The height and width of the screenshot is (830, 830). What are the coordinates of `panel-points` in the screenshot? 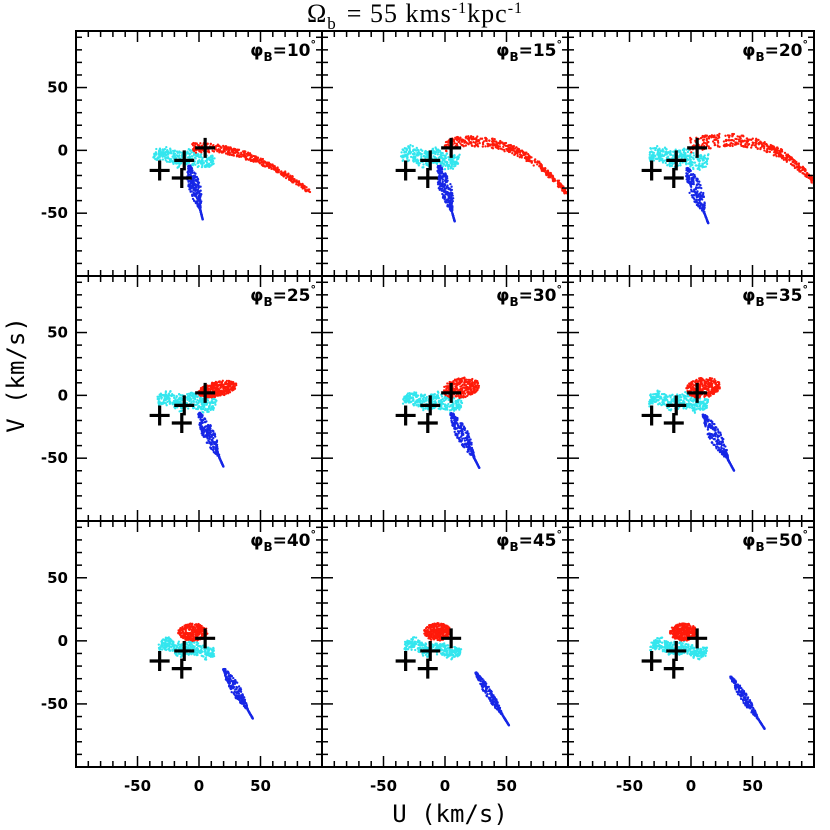 It's located at (731, 178).